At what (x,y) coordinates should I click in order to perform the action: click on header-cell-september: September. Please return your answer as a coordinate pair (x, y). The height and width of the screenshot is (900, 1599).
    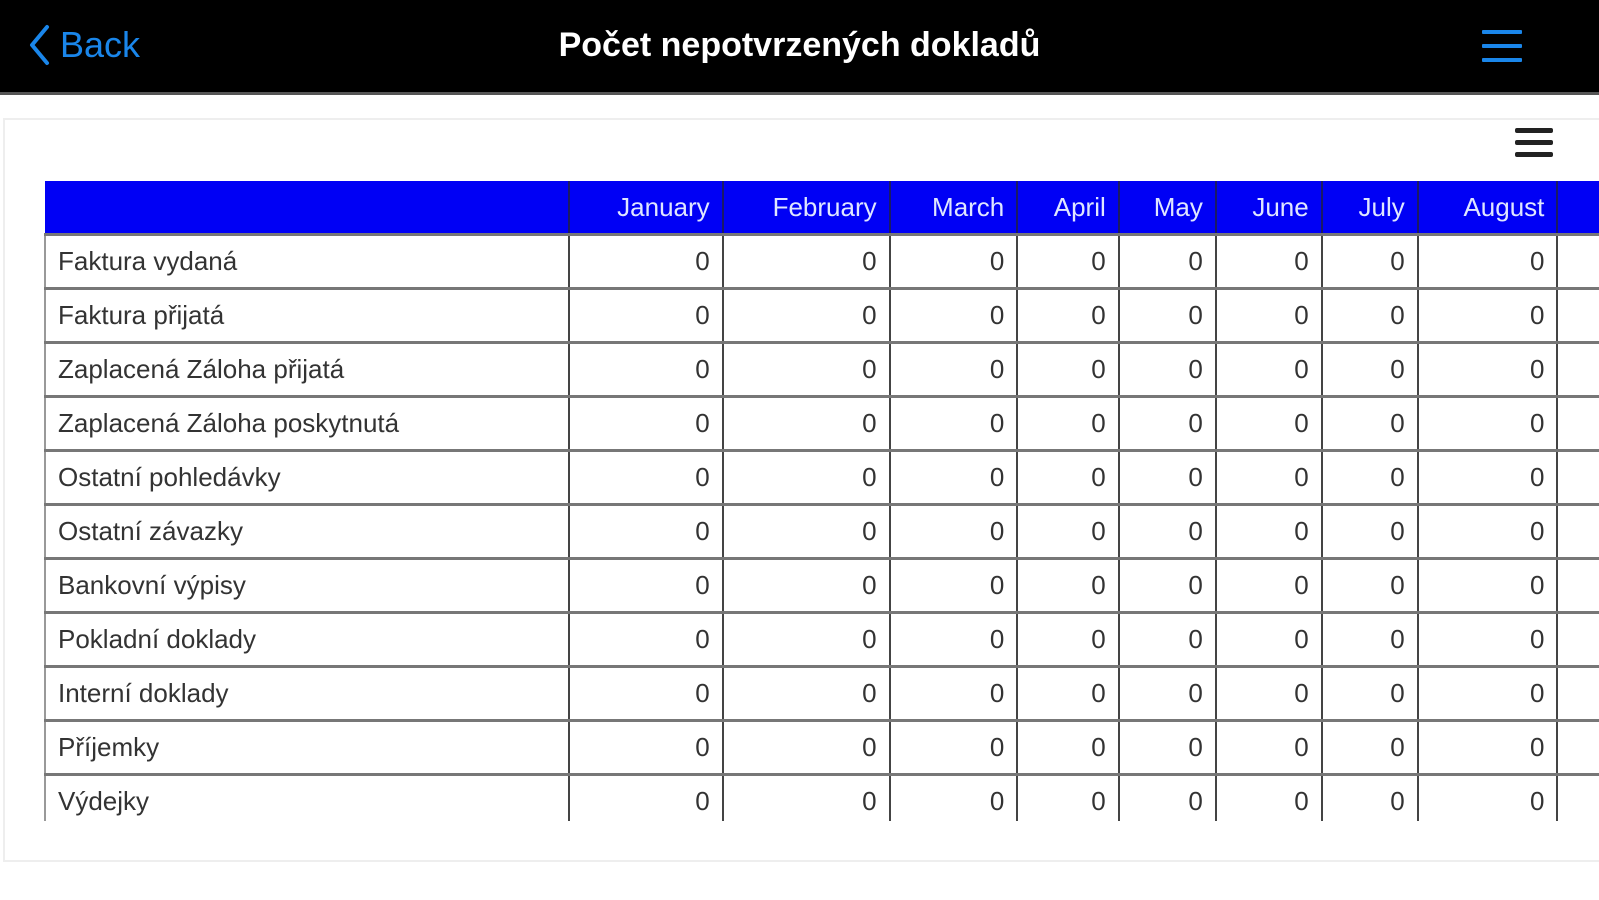
    Looking at the image, I should click on (1578, 208).